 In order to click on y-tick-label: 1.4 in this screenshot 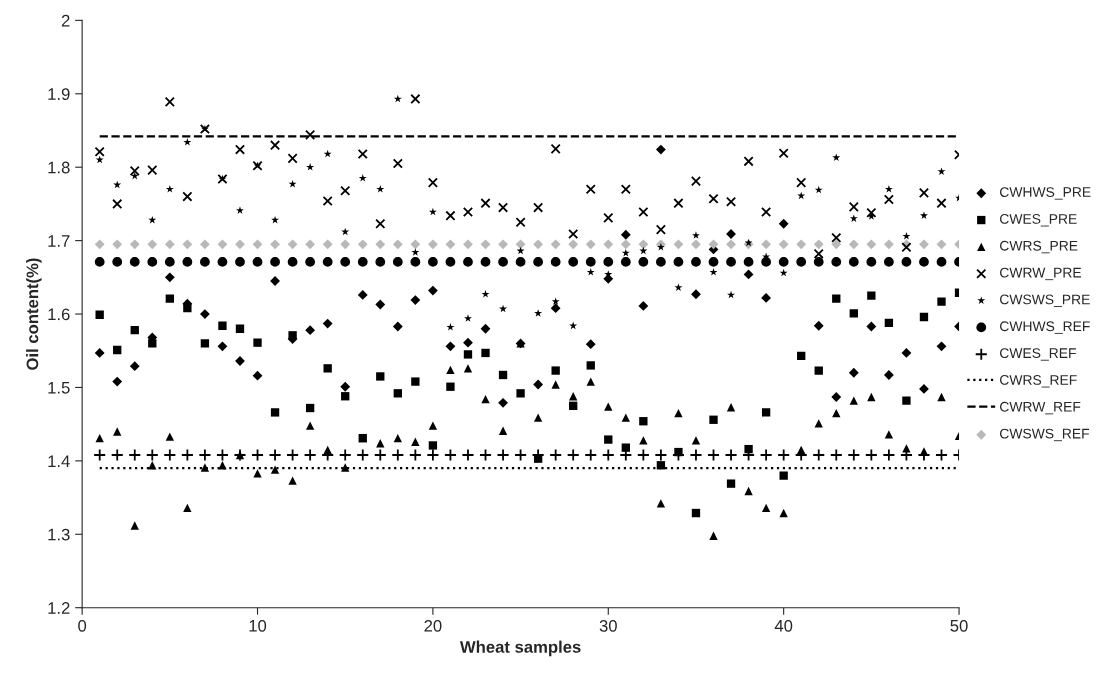, I will do `click(59, 461)`.